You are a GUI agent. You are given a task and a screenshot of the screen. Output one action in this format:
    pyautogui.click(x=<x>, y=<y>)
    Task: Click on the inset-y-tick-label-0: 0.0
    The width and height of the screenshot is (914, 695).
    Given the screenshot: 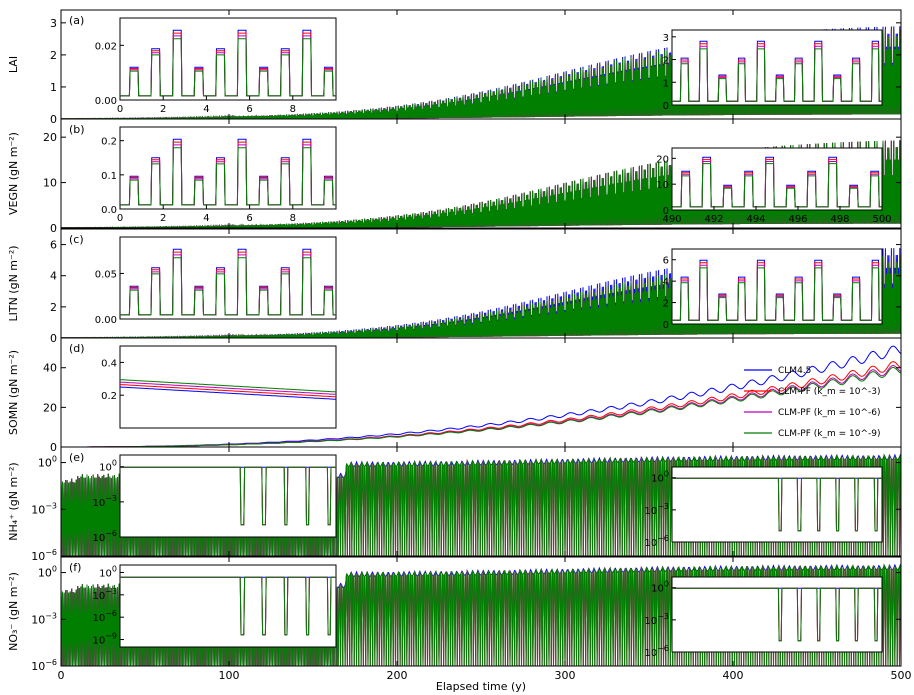 What is the action you would take?
    pyautogui.click(x=109, y=210)
    